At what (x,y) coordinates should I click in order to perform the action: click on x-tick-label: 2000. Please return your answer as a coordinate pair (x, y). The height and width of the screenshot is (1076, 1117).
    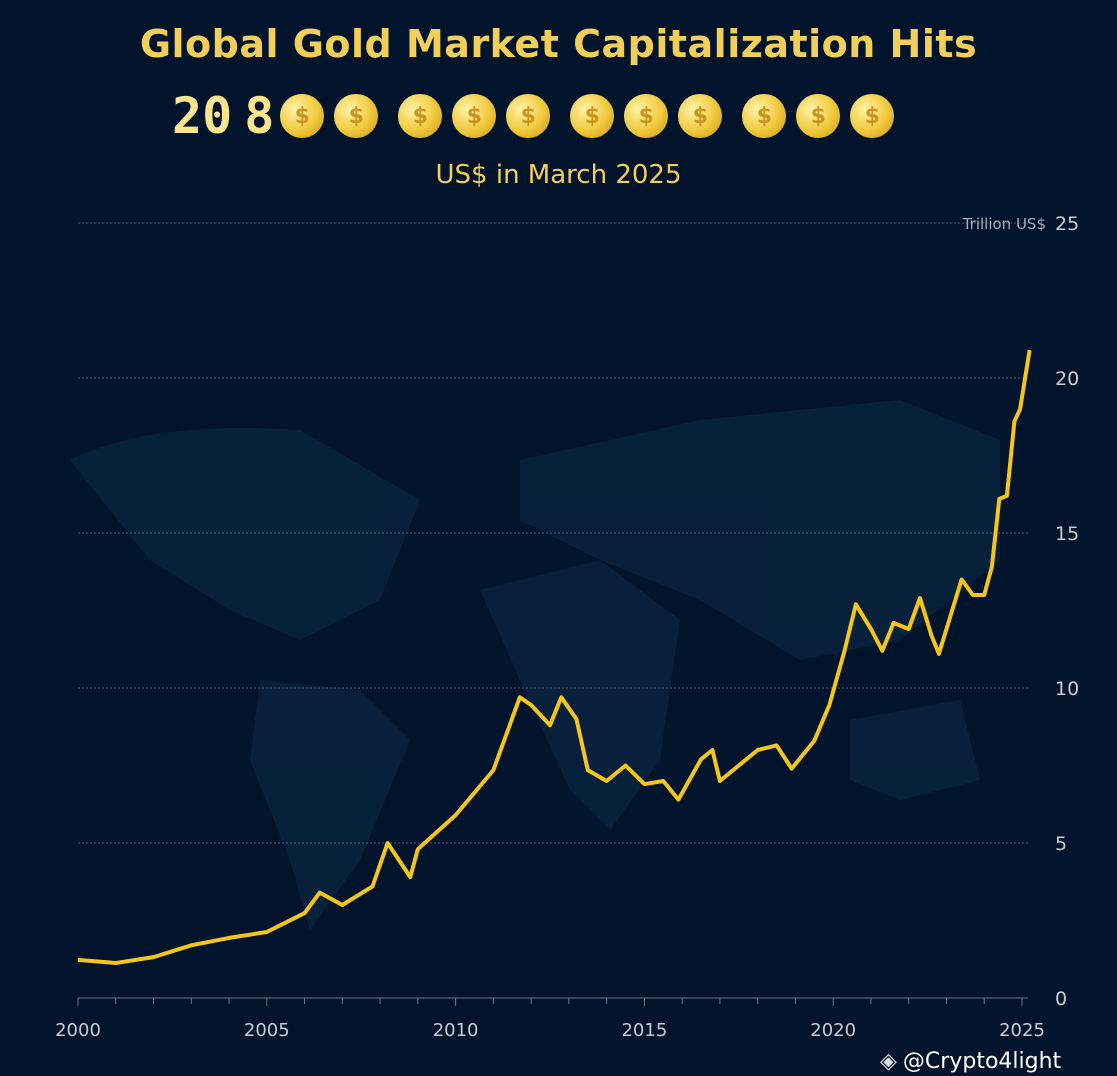
    Looking at the image, I should click on (78, 1030).